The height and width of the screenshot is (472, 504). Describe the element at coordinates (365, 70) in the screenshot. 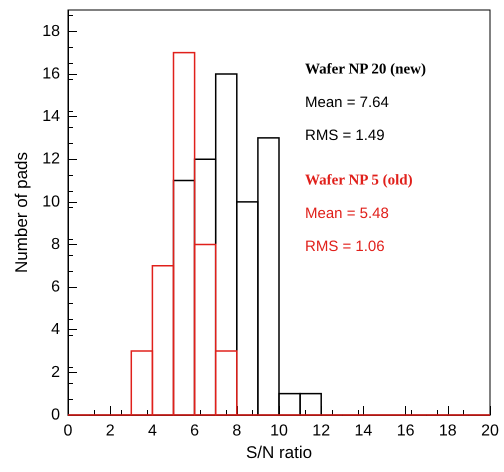

I see `text: Wafer NP 20 (new)` at that location.